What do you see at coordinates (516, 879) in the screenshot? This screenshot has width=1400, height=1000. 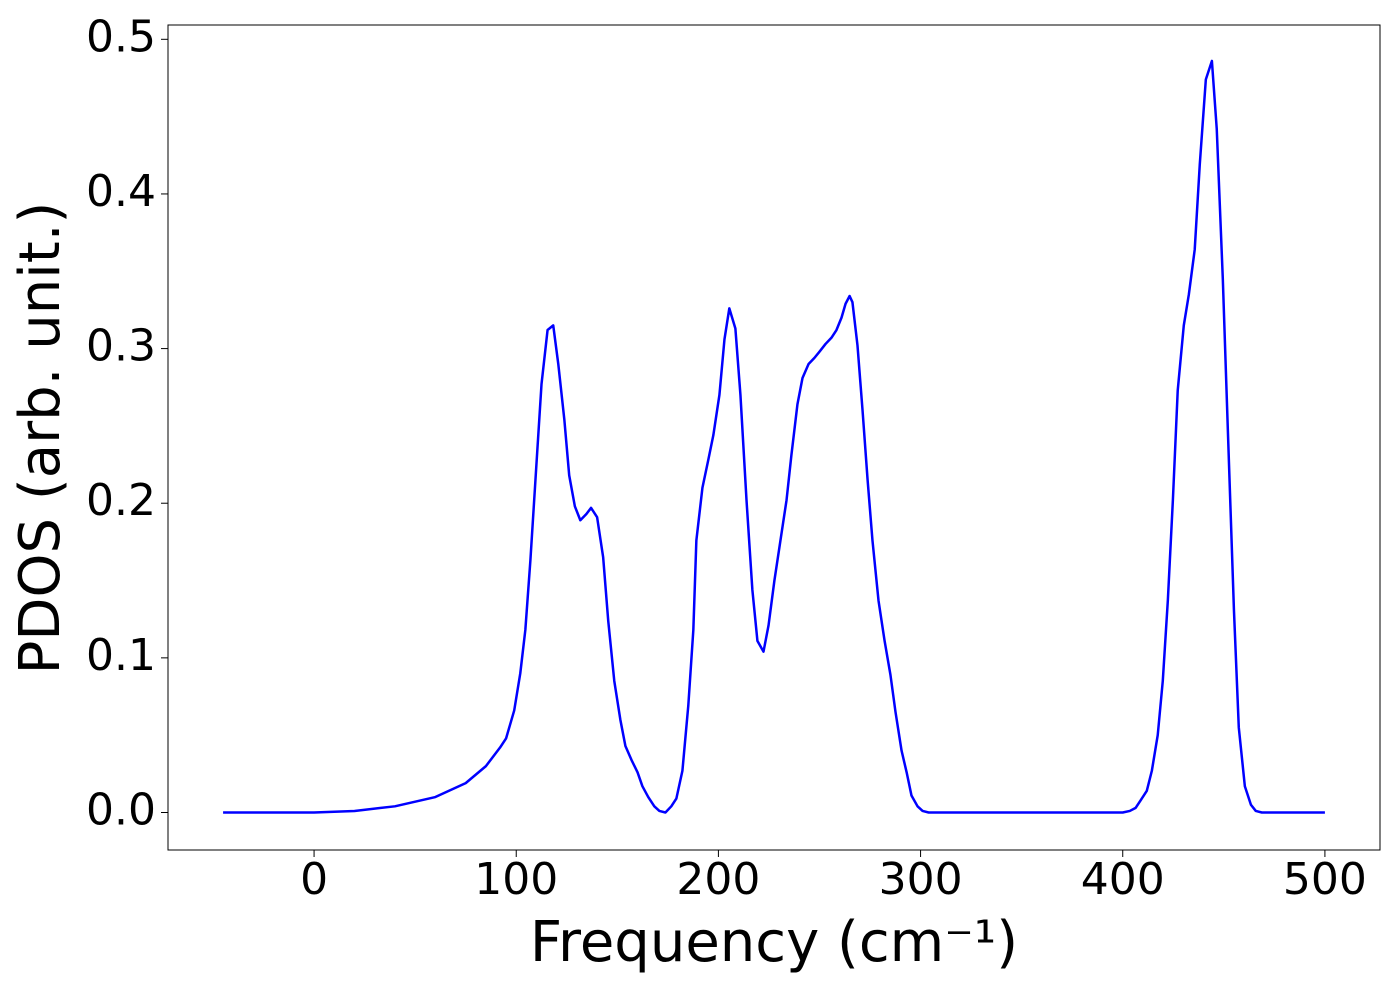 I see `x-tick-label: 100` at bounding box center [516, 879].